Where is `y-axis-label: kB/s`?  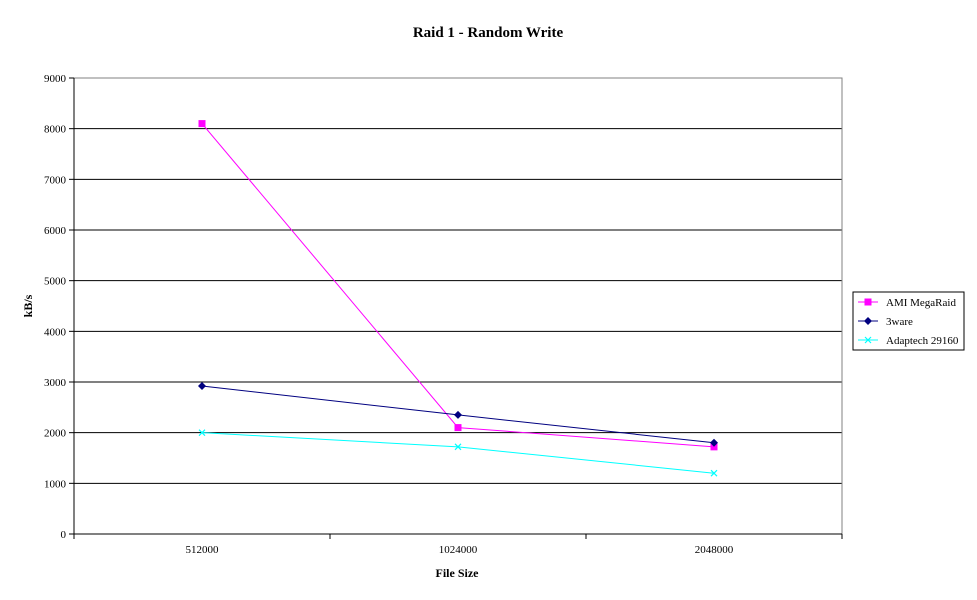
y-axis-label: kB/s is located at coordinates (28, 305).